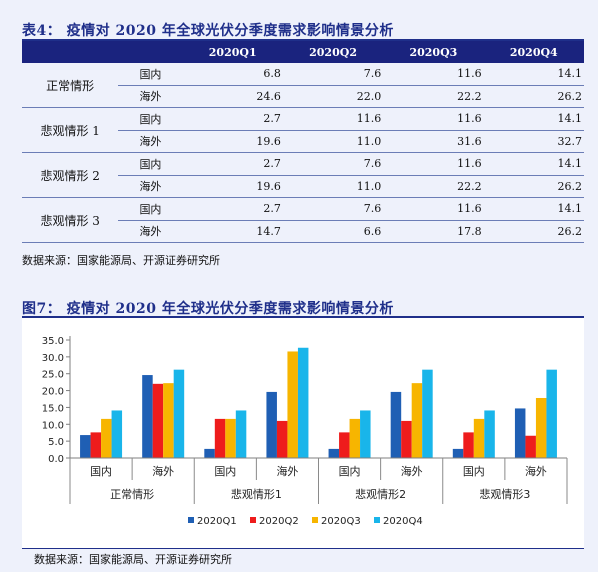  I want to click on table-source-note: 数据来源：国家能源局、开源证券研究所, so click(121, 260).